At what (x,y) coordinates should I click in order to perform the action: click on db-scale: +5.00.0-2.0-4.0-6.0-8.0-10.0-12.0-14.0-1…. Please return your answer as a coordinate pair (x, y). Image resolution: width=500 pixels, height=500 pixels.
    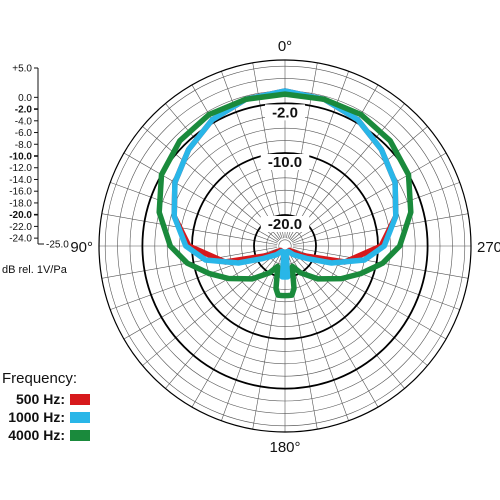
    Looking at the image, I should click on (35, 170).